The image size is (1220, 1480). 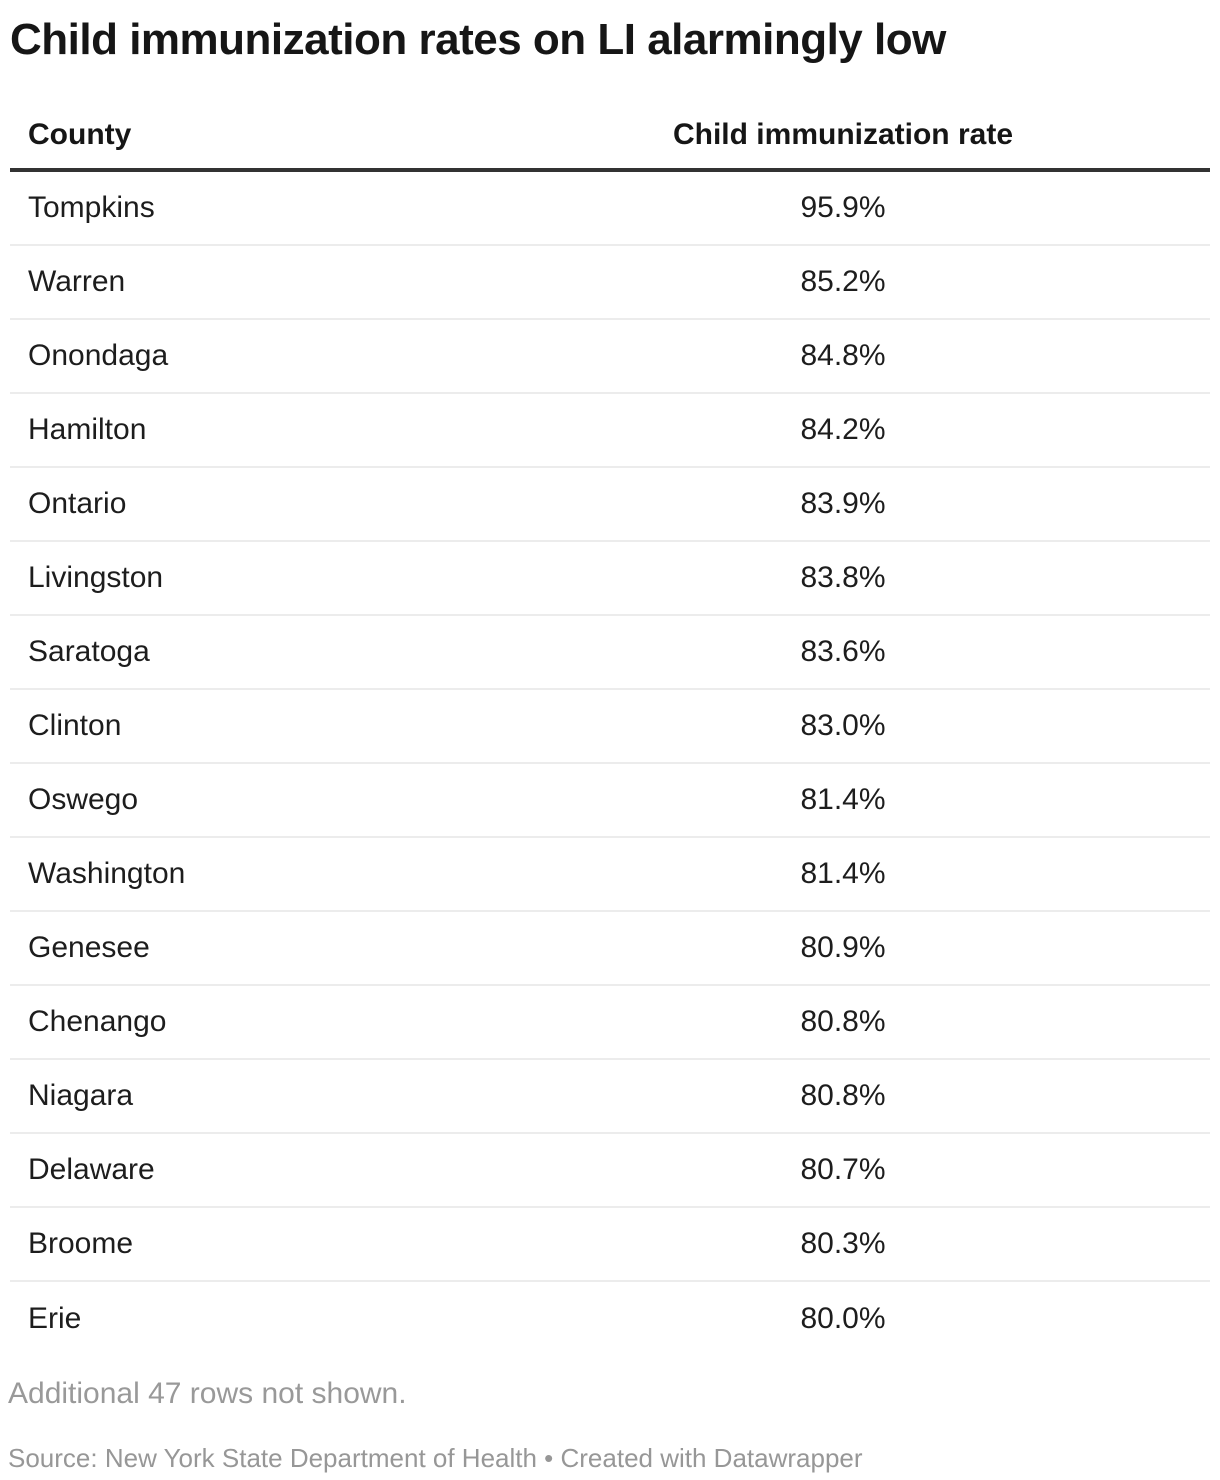 I want to click on county-cell: Chenango, so click(x=97, y=1021).